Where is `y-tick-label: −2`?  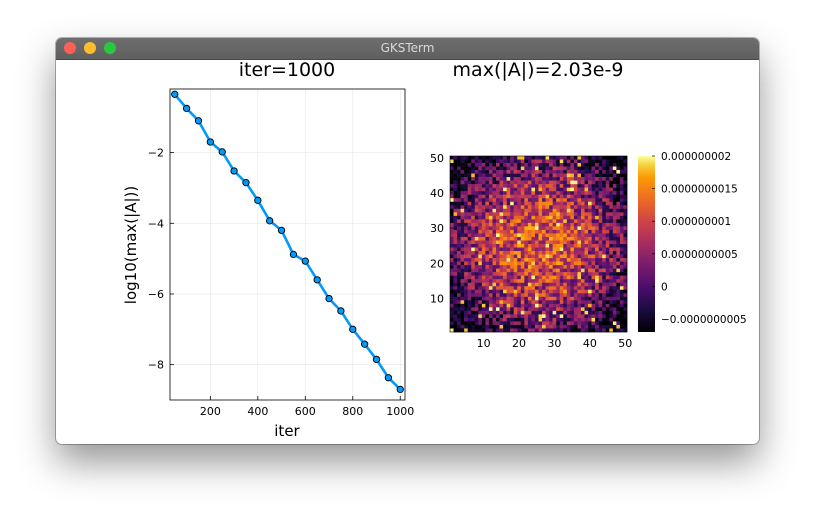 y-tick-label: −2 is located at coordinates (156, 153).